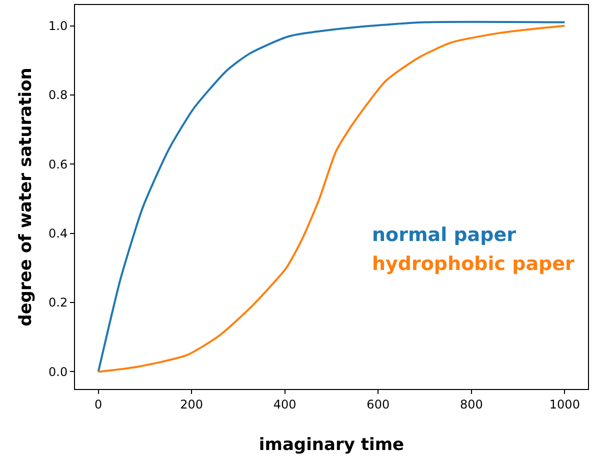 This screenshot has height=459, width=600. Describe the element at coordinates (58, 233) in the screenshot. I see `y-tick-label: 0.4` at that location.